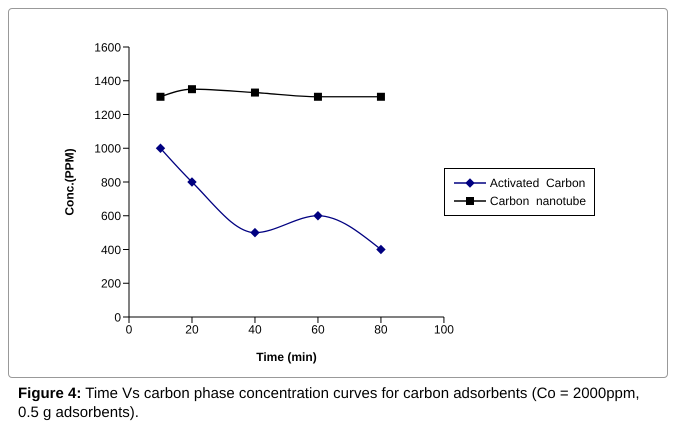 The image size is (676, 434). Describe the element at coordinates (111, 216) in the screenshot. I see `y-tick-label: 600` at that location.